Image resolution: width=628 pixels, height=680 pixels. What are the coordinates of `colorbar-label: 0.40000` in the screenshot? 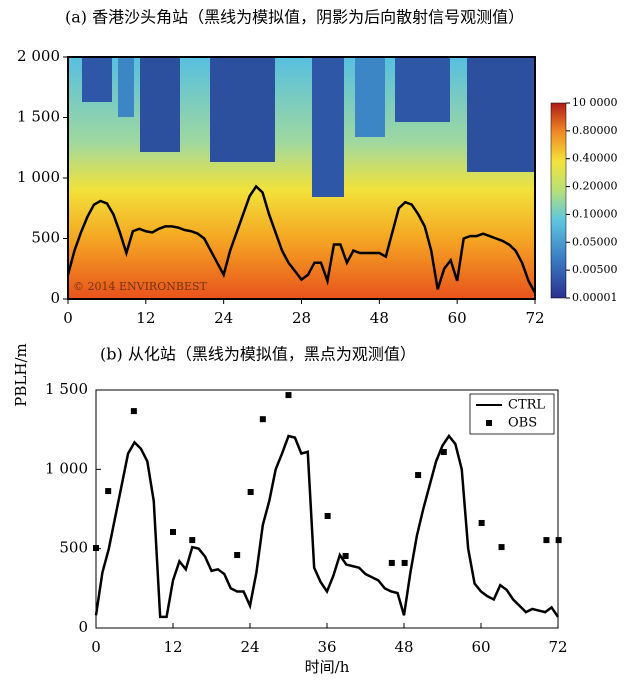 It's located at (595, 158).